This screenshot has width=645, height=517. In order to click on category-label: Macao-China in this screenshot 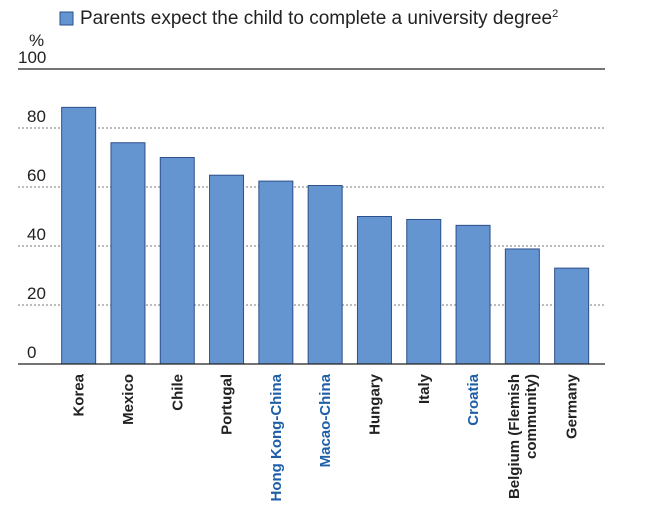, I will do `click(325, 420)`.